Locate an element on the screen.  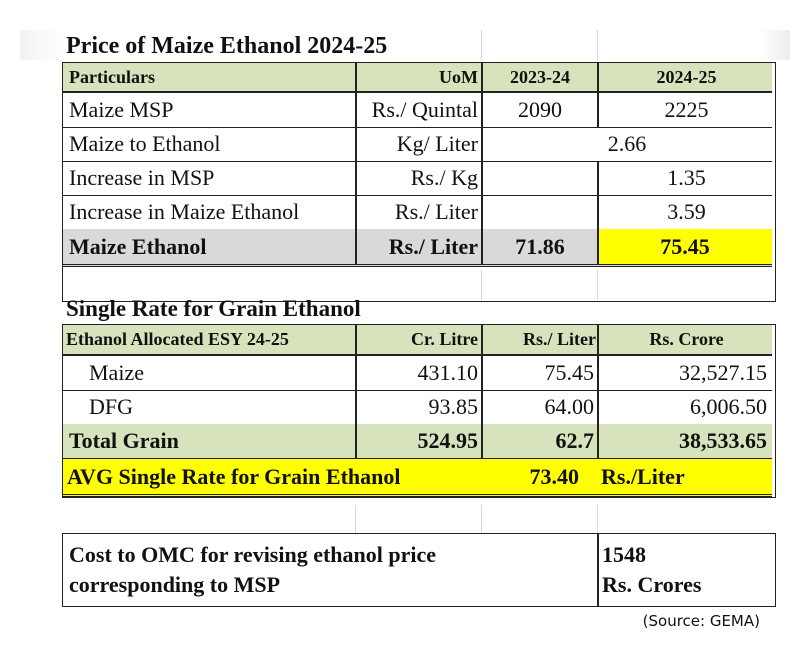
maize-ethanol-total-row: Maize Ethanol Rs./ Liter 71.86 75.45 is located at coordinates (417, 248).